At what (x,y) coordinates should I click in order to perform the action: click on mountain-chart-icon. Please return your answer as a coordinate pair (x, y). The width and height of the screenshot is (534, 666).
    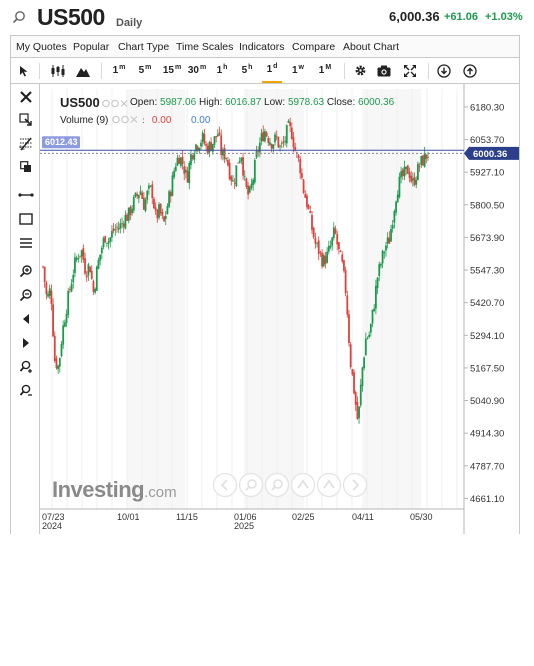
    Looking at the image, I should click on (83, 70).